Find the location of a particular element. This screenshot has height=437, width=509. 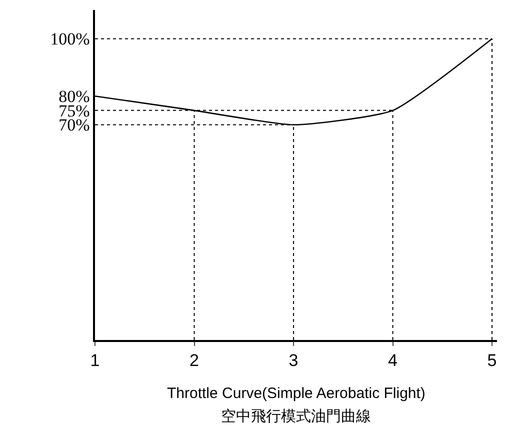

text: Throttle Curve(Simple Aerobatic Flight) is located at coordinates (296, 393).